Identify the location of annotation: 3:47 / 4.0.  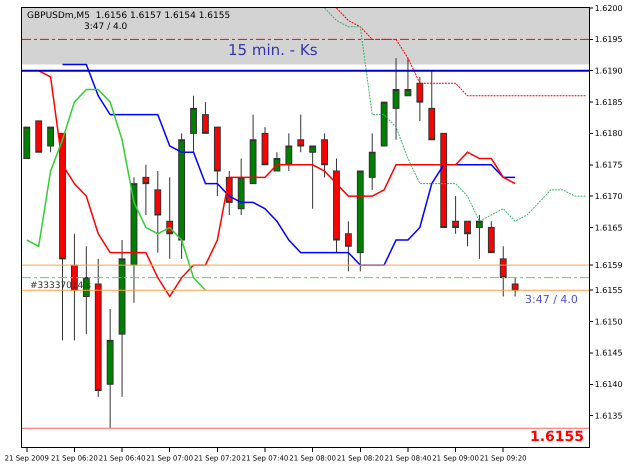
(551, 299).